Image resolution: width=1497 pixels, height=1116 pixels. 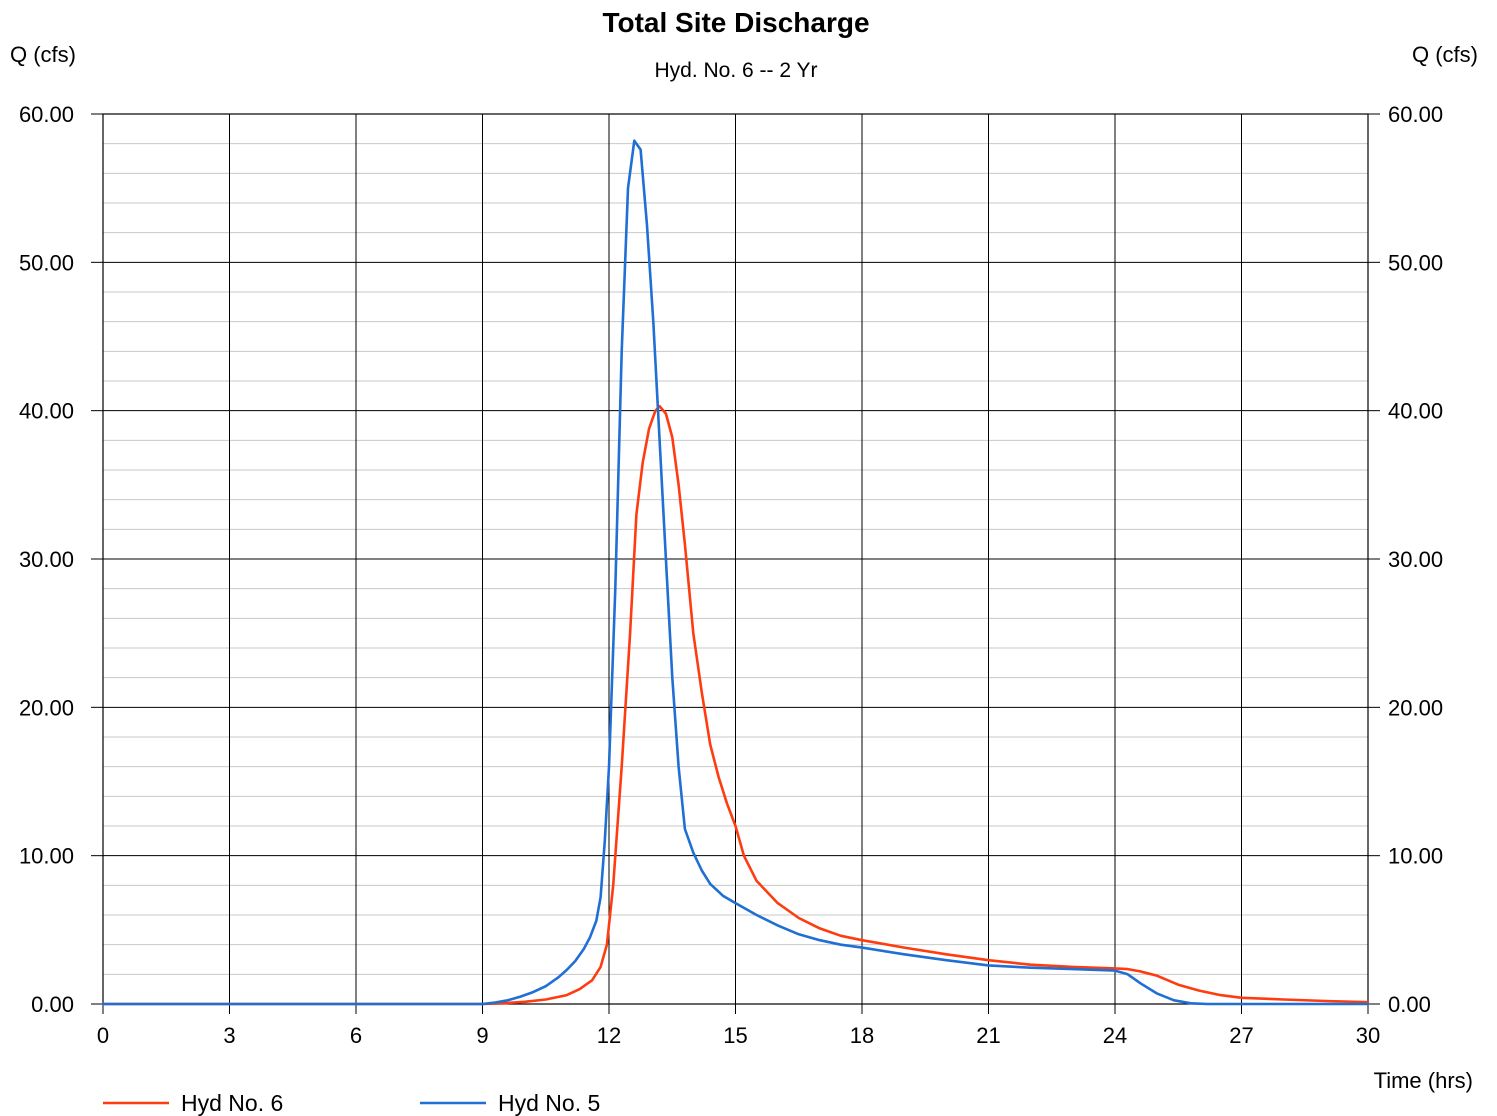 I want to click on y-axis-label-left: Q (cfs), so click(x=43, y=54).